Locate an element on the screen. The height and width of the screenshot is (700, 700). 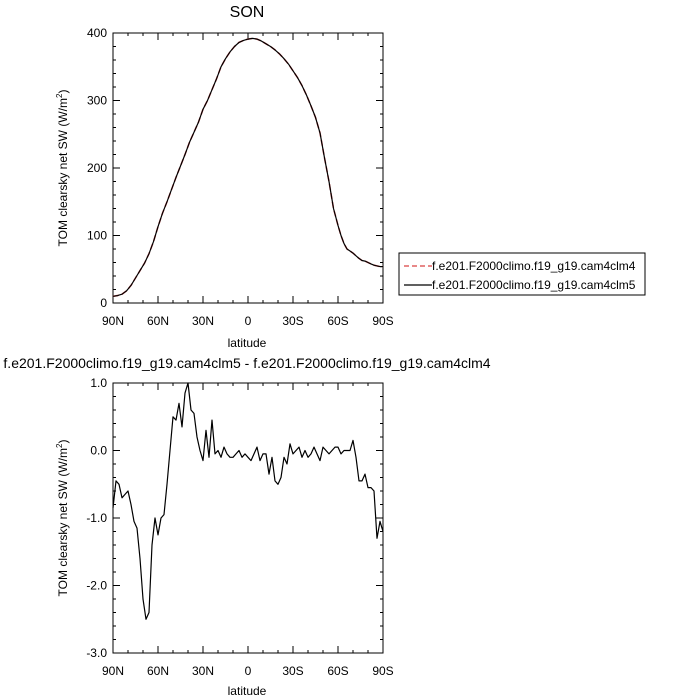
bottom-y-axis-label-close: ) is located at coordinates (63, 442).